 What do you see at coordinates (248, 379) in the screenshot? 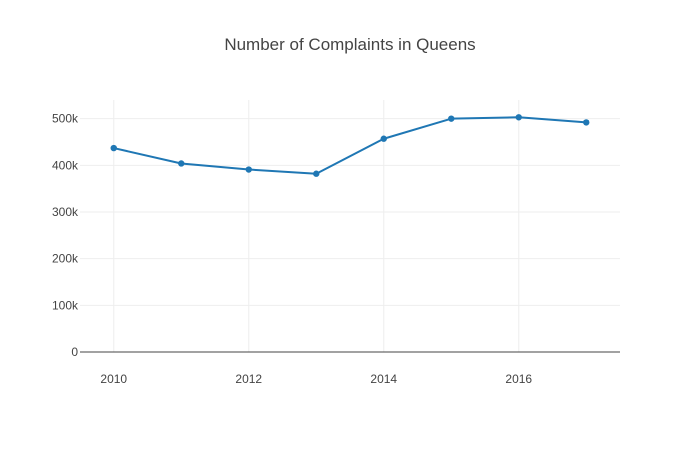
I see `x-tick-label: 2012` at bounding box center [248, 379].